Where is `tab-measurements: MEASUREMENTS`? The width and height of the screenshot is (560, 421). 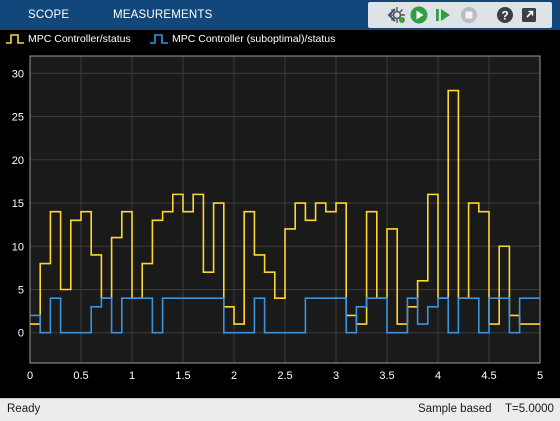 tab-measurements: MEASUREMENTS is located at coordinates (163, 15).